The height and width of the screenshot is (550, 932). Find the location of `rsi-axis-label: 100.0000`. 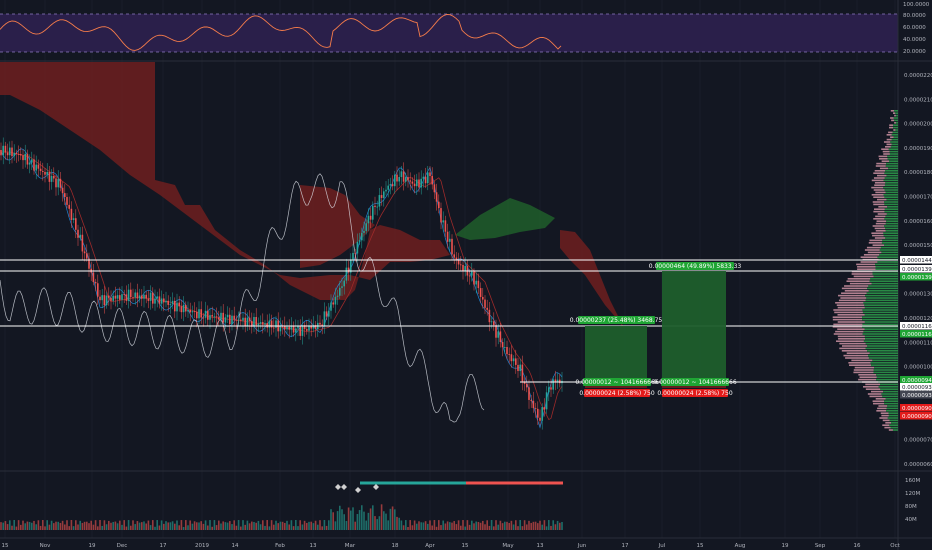

rsi-axis-label: 100.0000 is located at coordinates (916, 5).